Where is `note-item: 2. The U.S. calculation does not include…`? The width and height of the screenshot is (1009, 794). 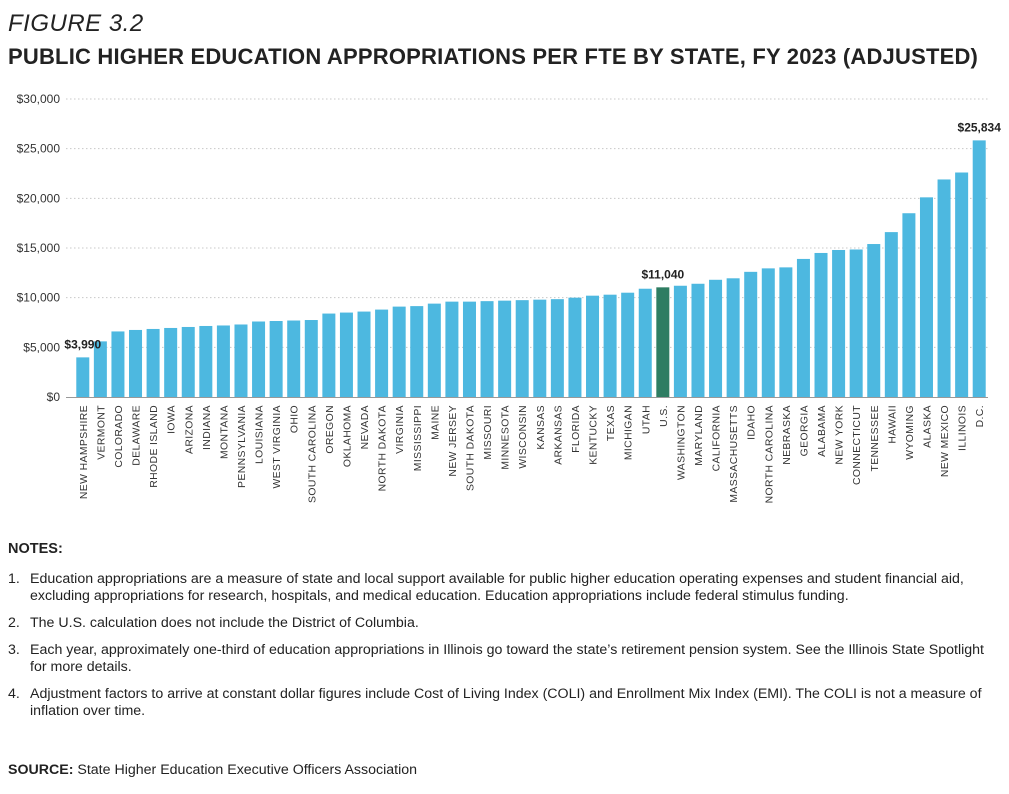
note-item: 2. The U.S. calculation does not include… is located at coordinates (503, 623).